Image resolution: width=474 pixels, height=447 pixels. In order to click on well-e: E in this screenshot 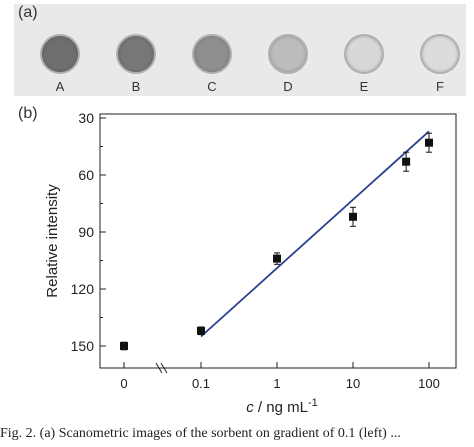, I will do `click(366, 64)`.